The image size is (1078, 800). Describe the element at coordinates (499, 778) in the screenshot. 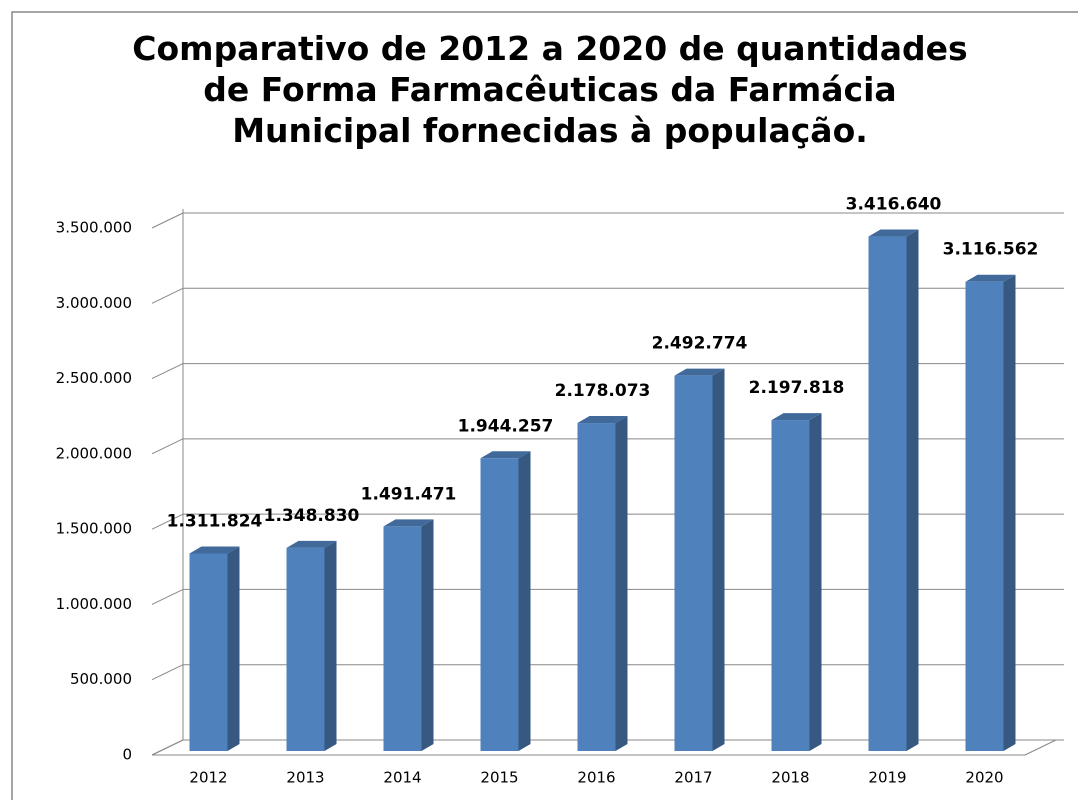

I see `x-tick-label: 2015` at that location.